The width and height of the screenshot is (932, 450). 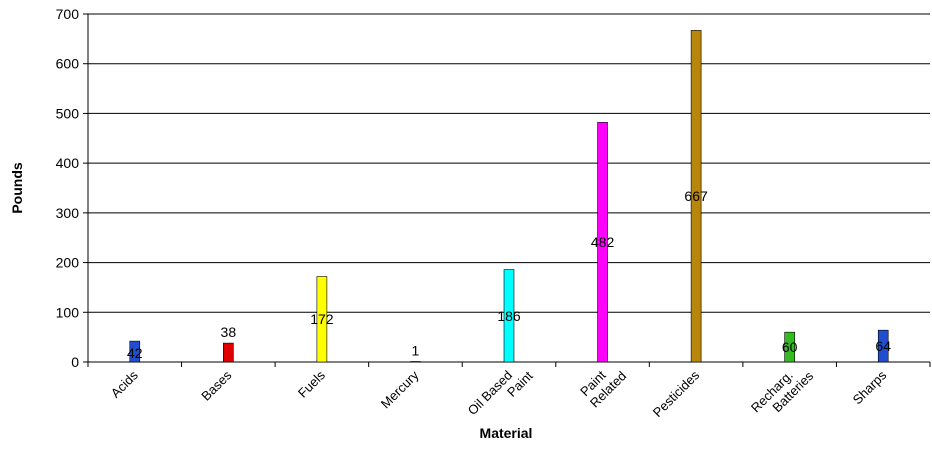 I want to click on x-tick-label: Pesticides, so click(x=676, y=393).